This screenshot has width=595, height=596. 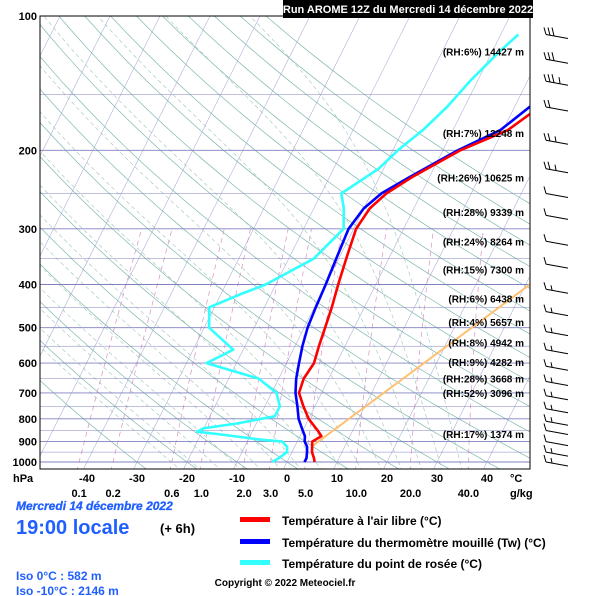 What do you see at coordinates (78, 494) in the screenshot?
I see `mixing-ratio-tick-label: 0.1` at bounding box center [78, 494].